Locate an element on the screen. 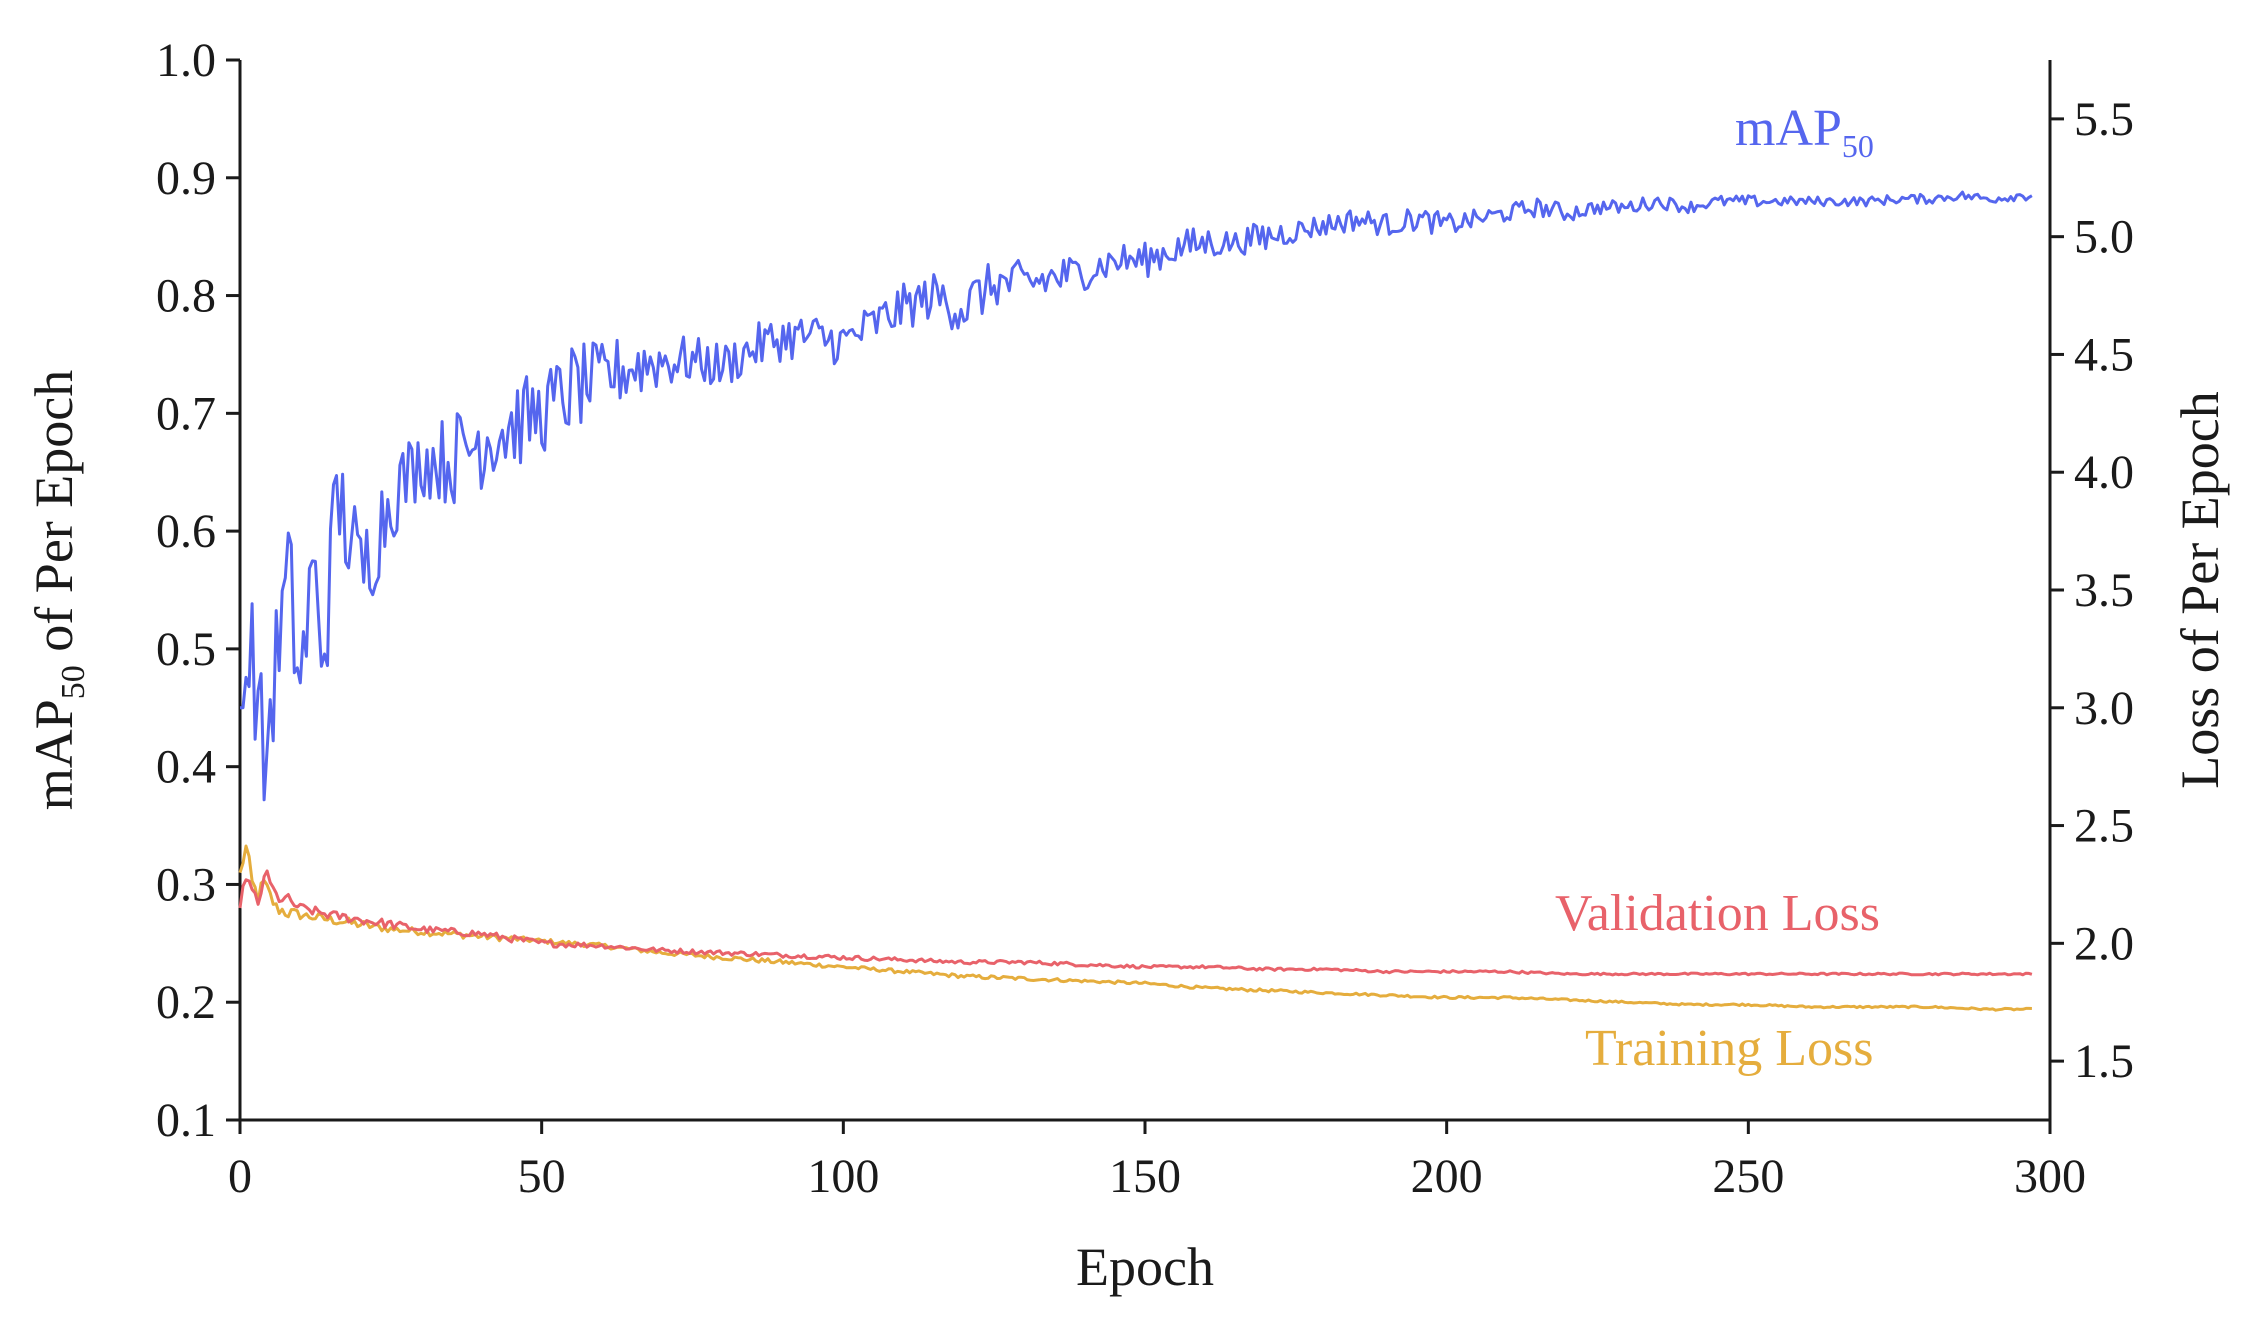  y-left-tick-label: 0.9 is located at coordinates (186, 178).